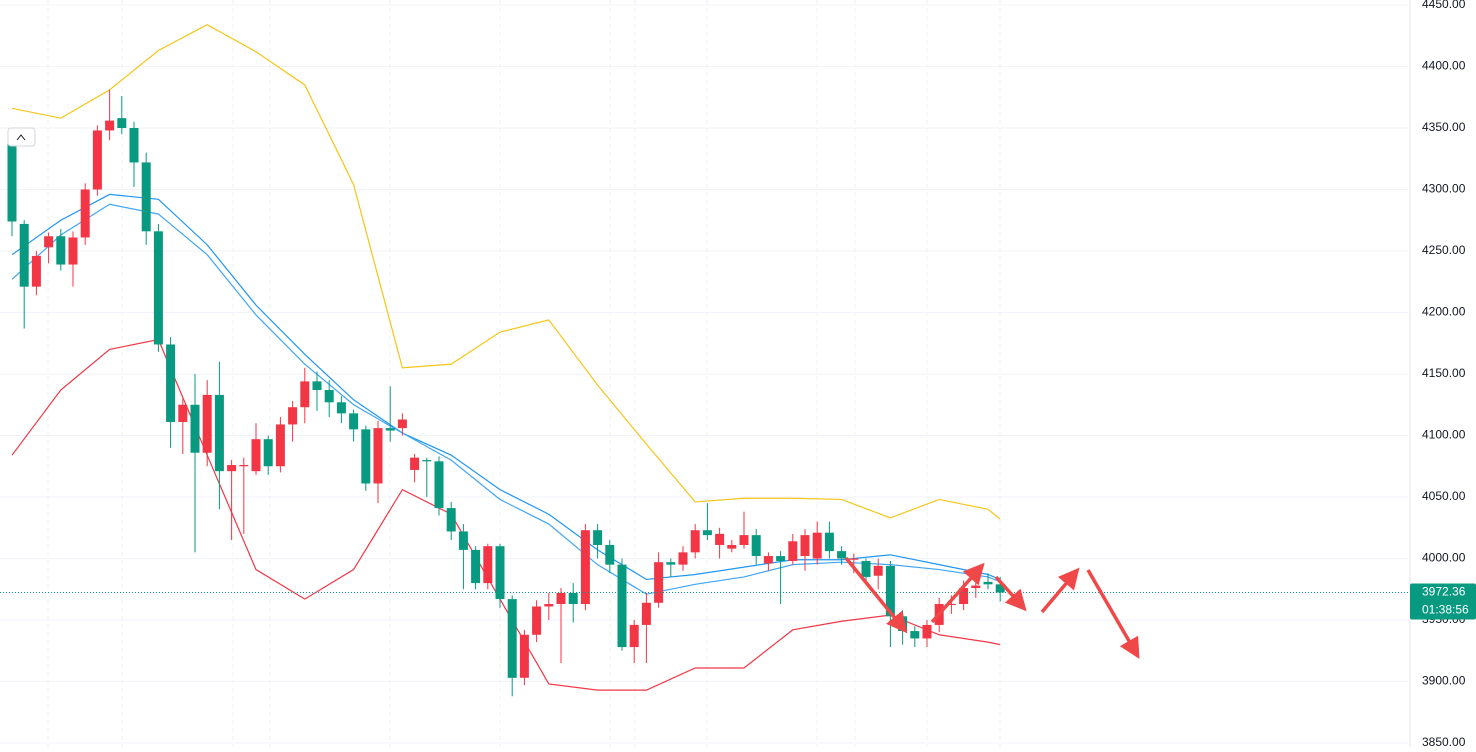 This screenshot has width=1476, height=752. I want to click on y-tick-label: 3900.00, so click(1444, 681).